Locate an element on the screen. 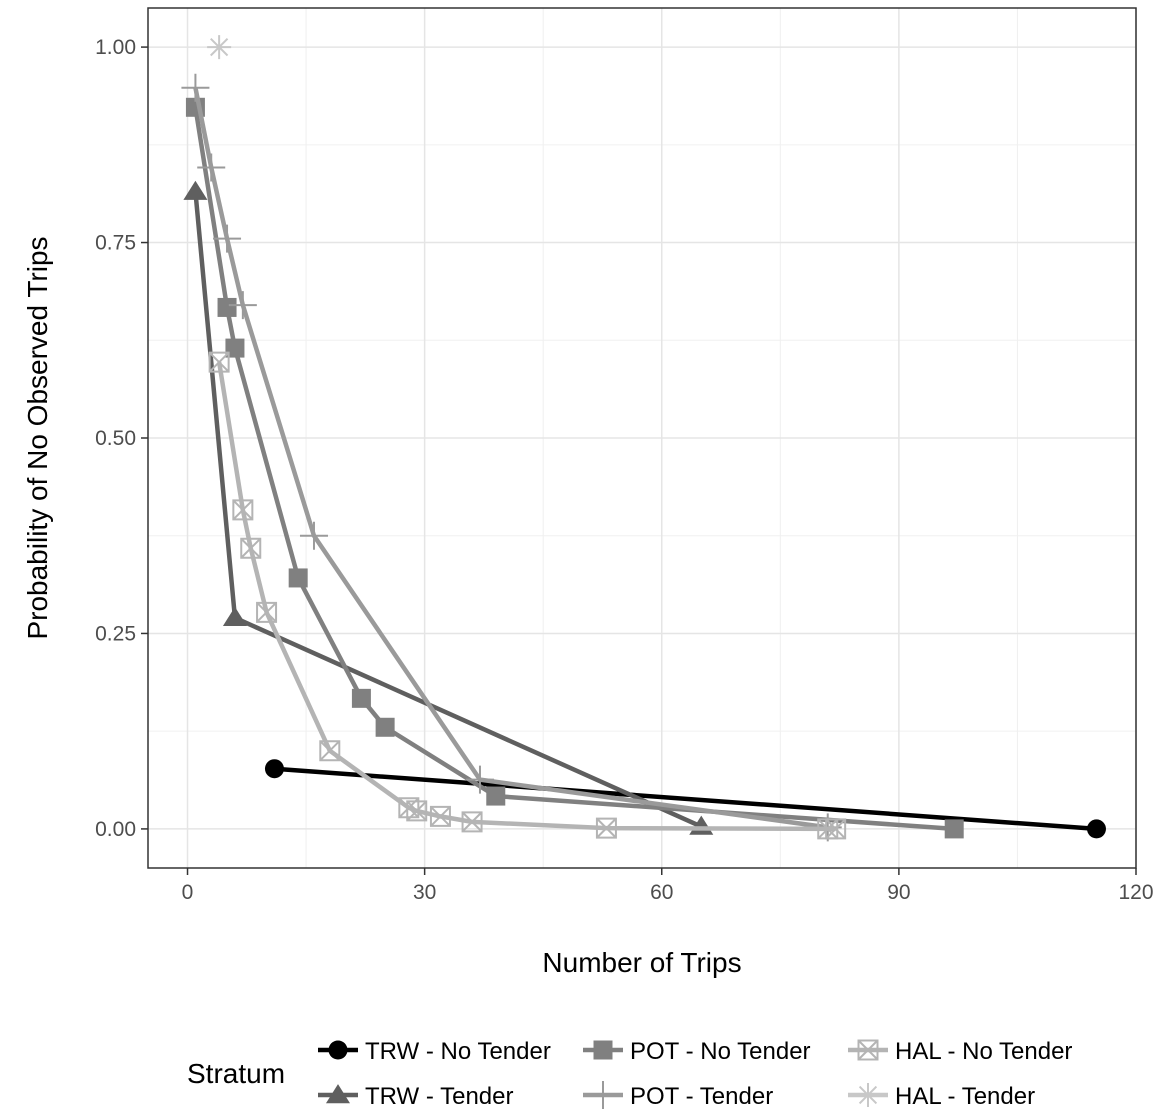 The image size is (1161, 1110). legend-item-pot-tender: POT - Tender is located at coordinates (678, 1095).